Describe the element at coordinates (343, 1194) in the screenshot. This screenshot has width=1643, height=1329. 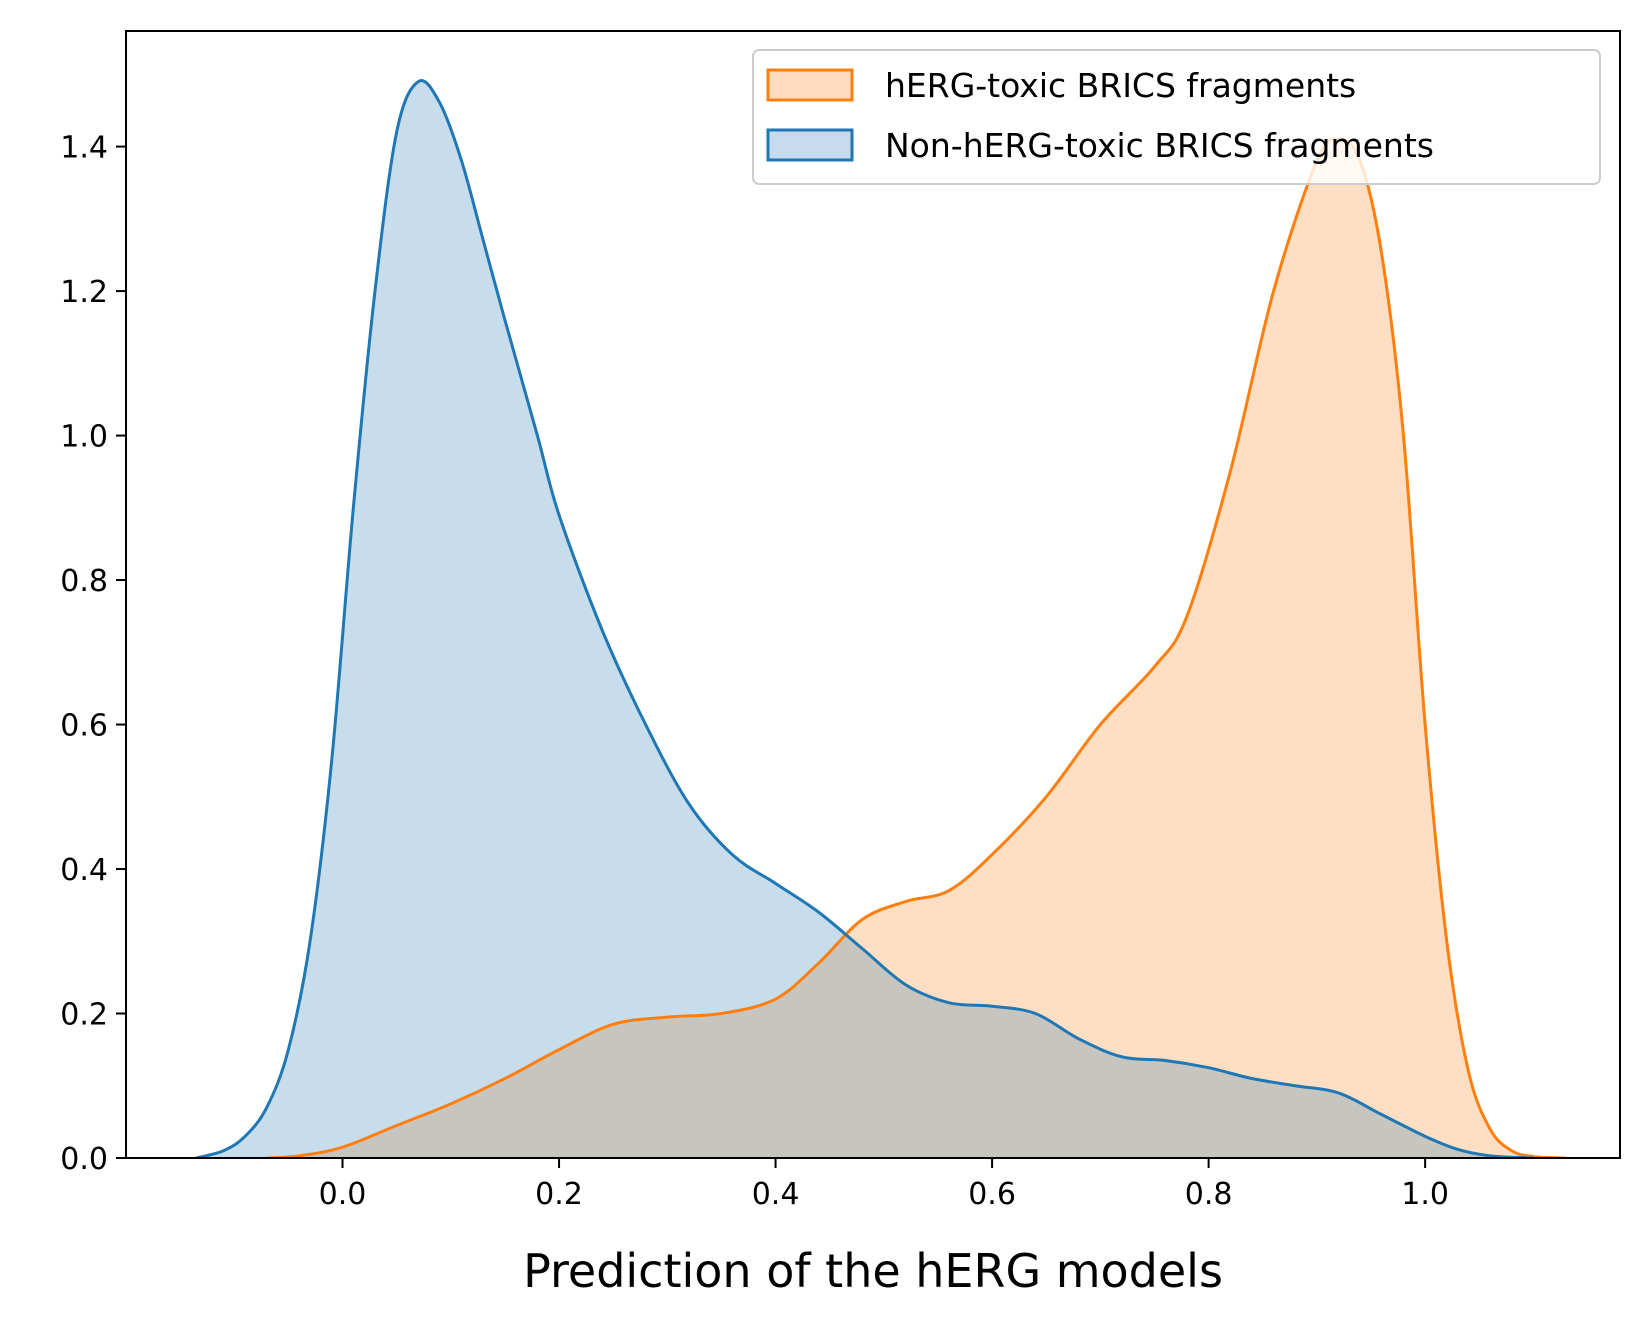
I see `x-tick-label: 0.0` at that location.